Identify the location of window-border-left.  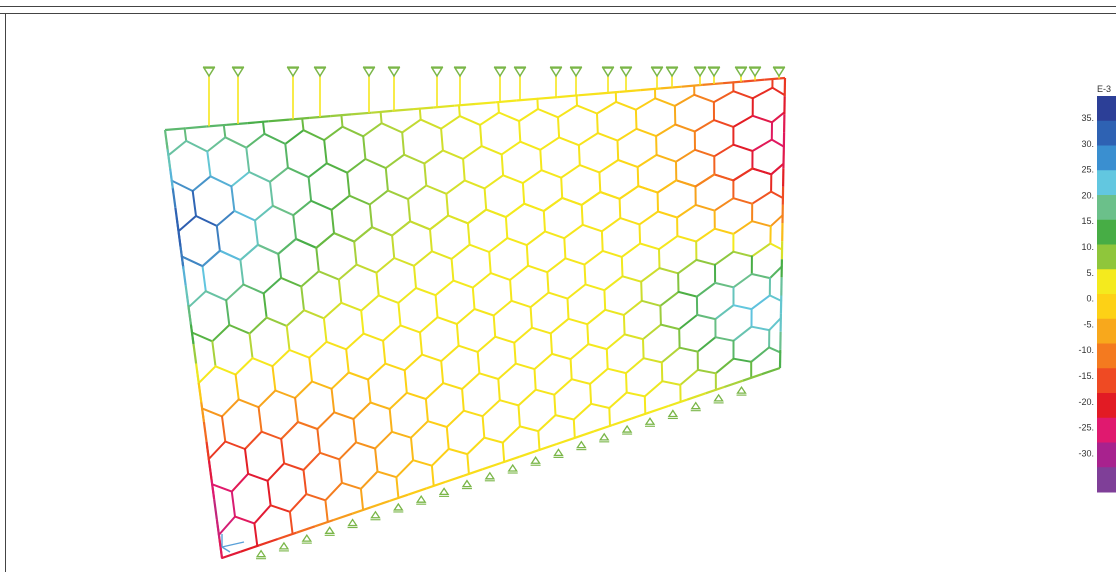
(5, 292).